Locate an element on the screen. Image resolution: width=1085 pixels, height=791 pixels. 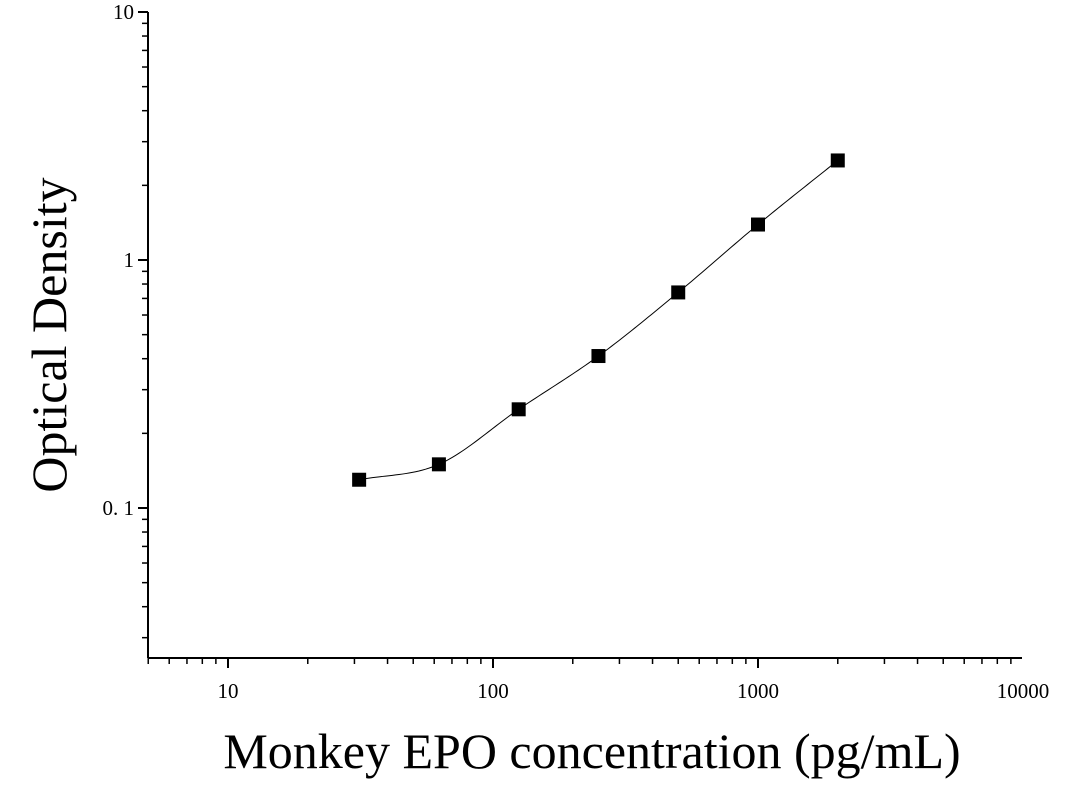
x-tick-label: 10000 is located at coordinates (1023, 691).